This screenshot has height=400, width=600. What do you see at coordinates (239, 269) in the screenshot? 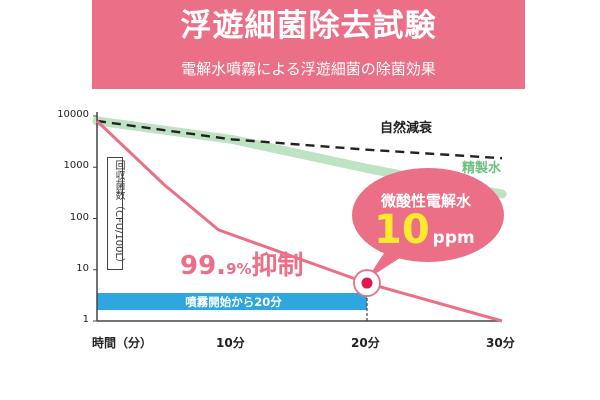
I see `suppression-small: 9%` at bounding box center [239, 269].